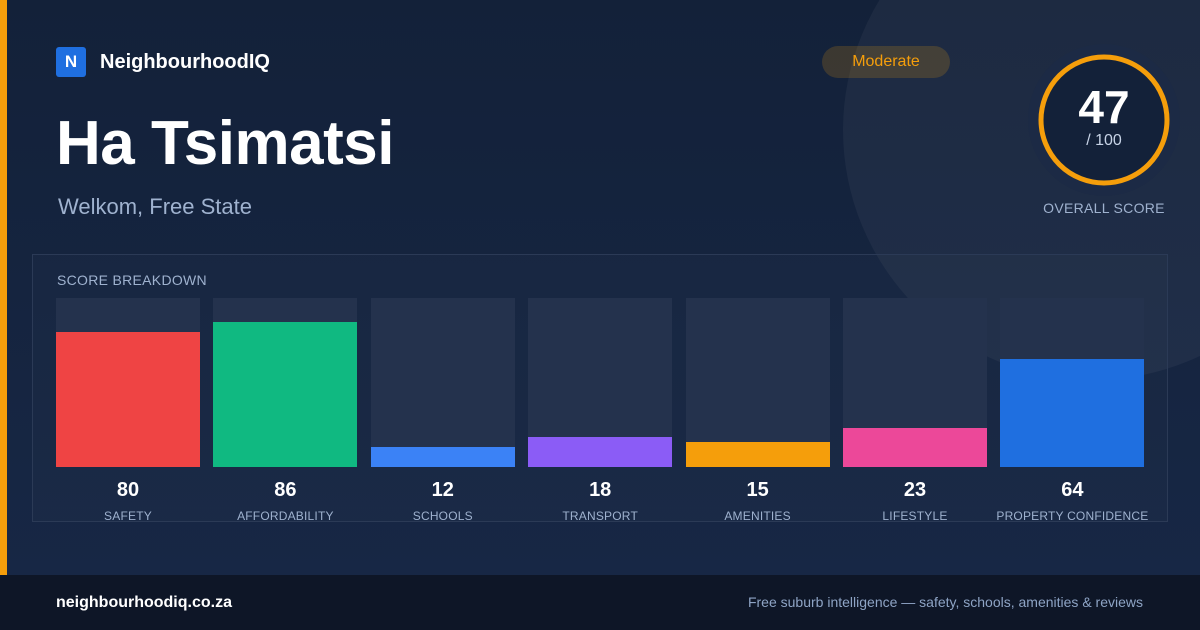 This screenshot has width=1200, height=630. I want to click on bar-column-amenities: 15 AMENITIES, so click(757, 410).